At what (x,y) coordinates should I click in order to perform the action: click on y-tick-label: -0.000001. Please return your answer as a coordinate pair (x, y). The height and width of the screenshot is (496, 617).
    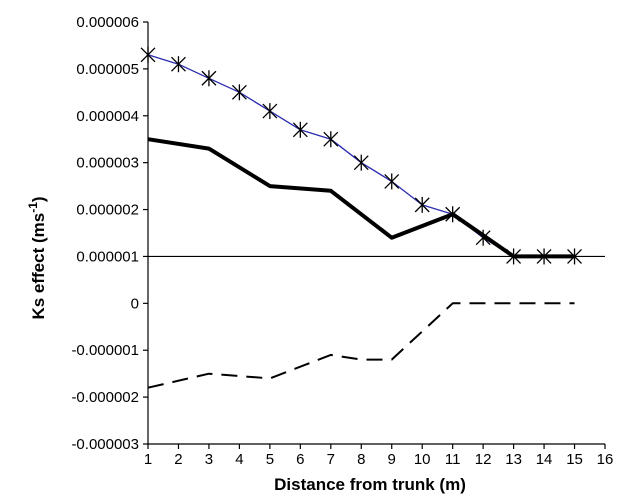
    Looking at the image, I should click on (105, 350).